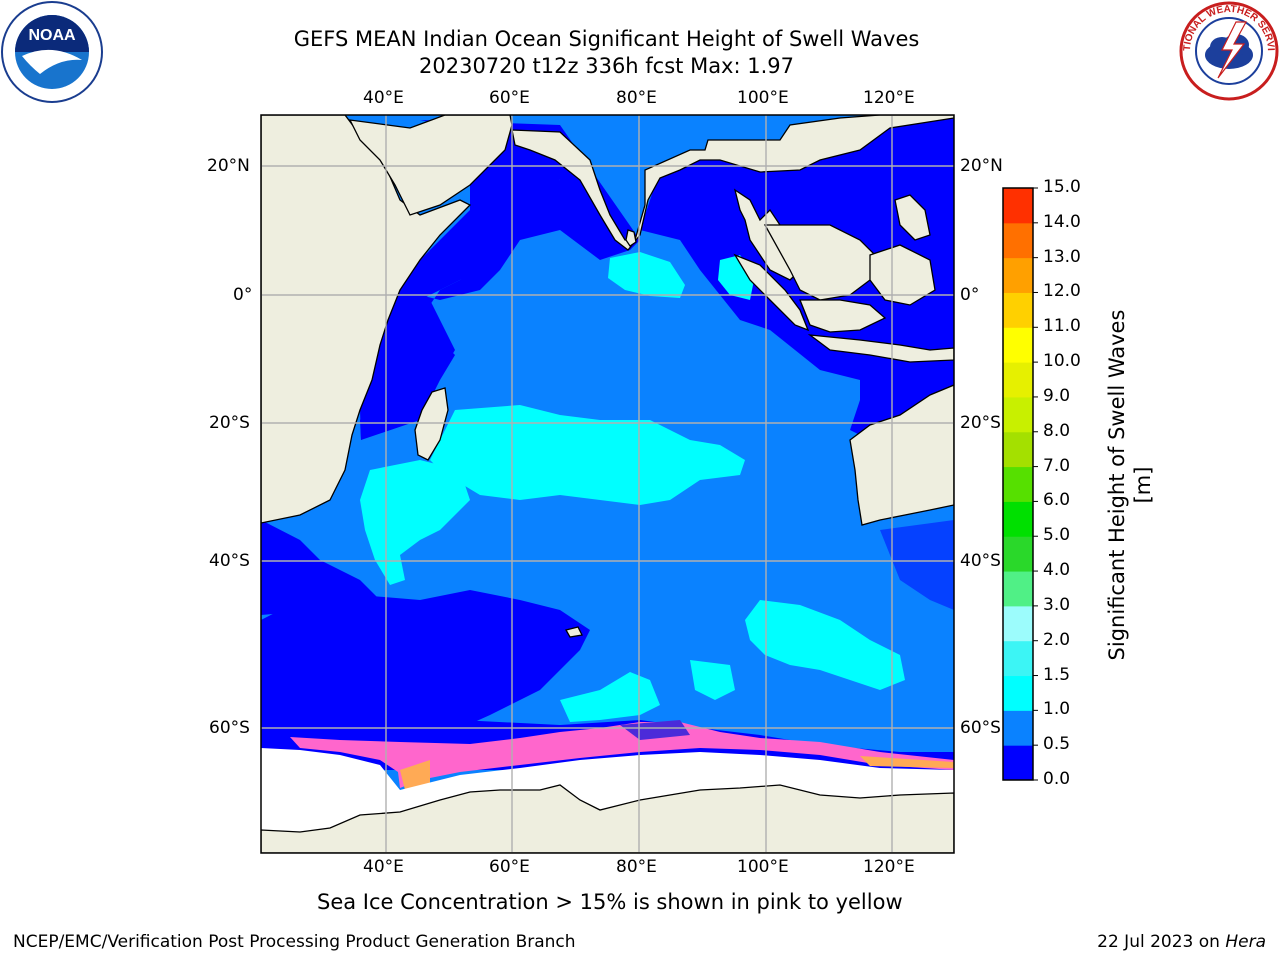 Image resolution: width=1280 pixels, height=960 pixels. I want to click on colorbar-tick-label: 14.0, so click(1062, 221).